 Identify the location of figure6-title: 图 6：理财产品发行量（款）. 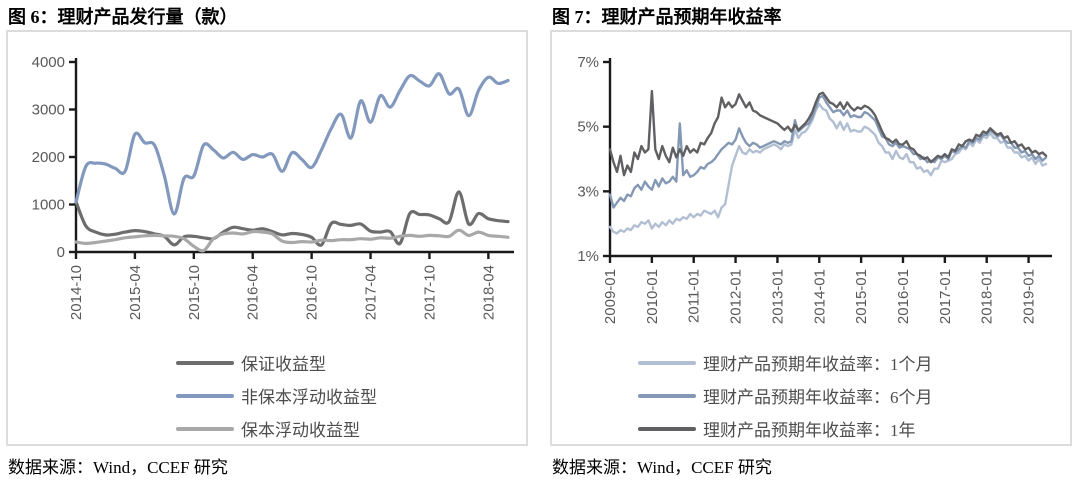
(123, 17).